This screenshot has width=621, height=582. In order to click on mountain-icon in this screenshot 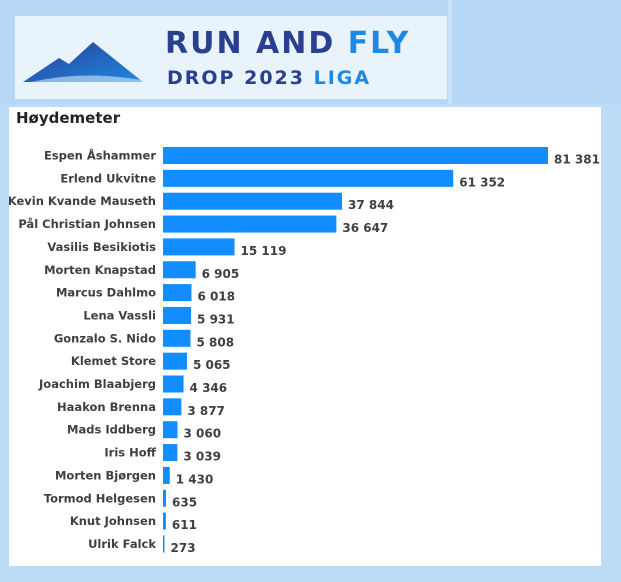, I will do `click(83, 62)`.